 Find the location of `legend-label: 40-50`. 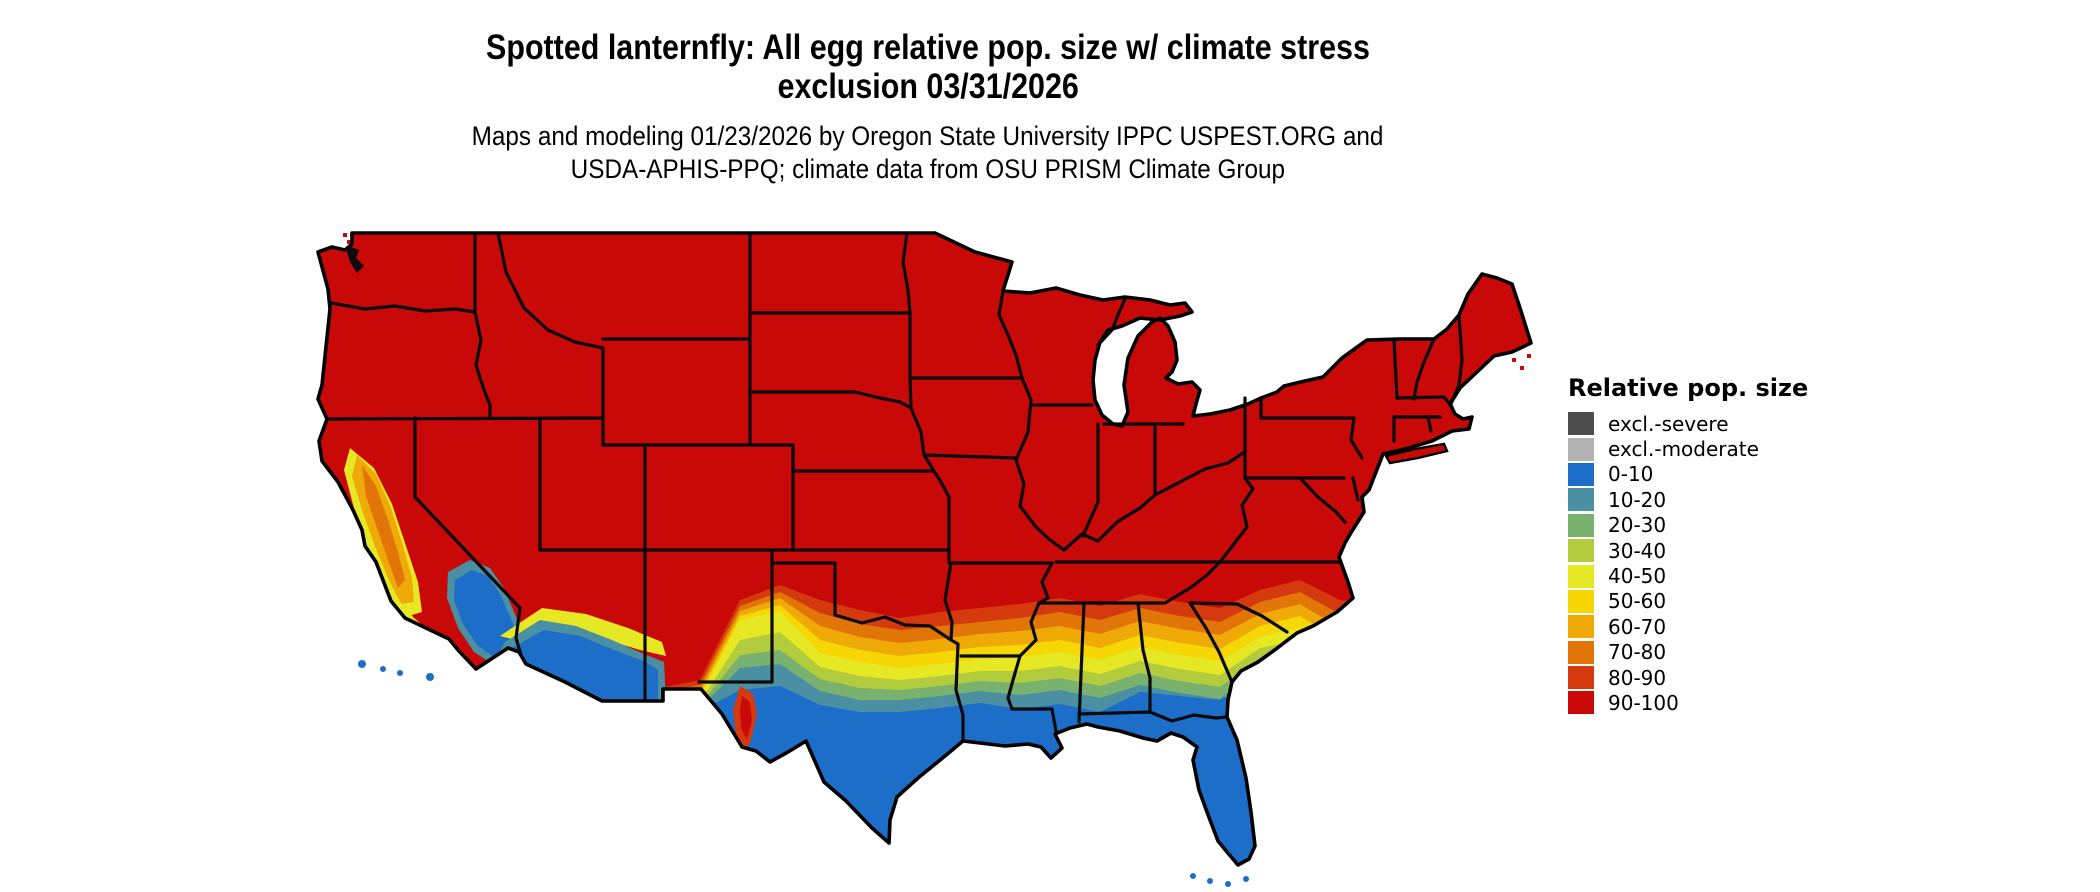

legend-label: 40-50 is located at coordinates (1637, 576).